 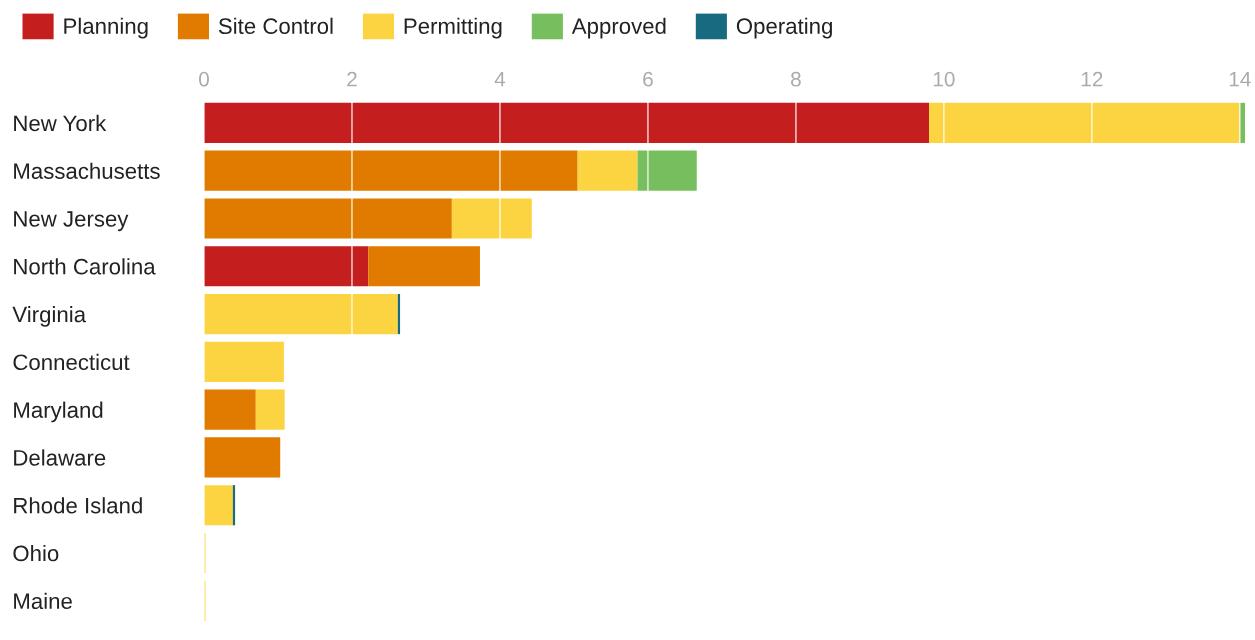 I want to click on legend-label: Operating, so click(x=784, y=28).